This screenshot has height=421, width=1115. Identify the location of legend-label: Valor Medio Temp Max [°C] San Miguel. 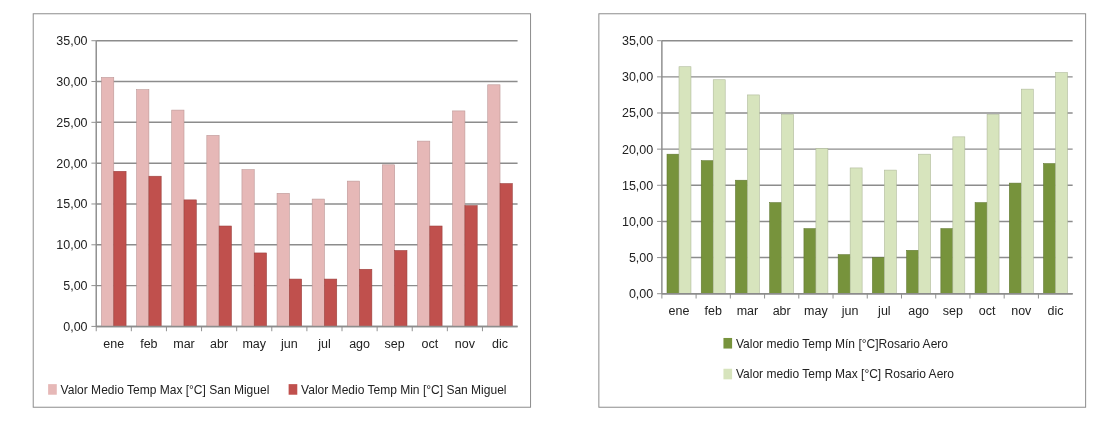
(165, 389).